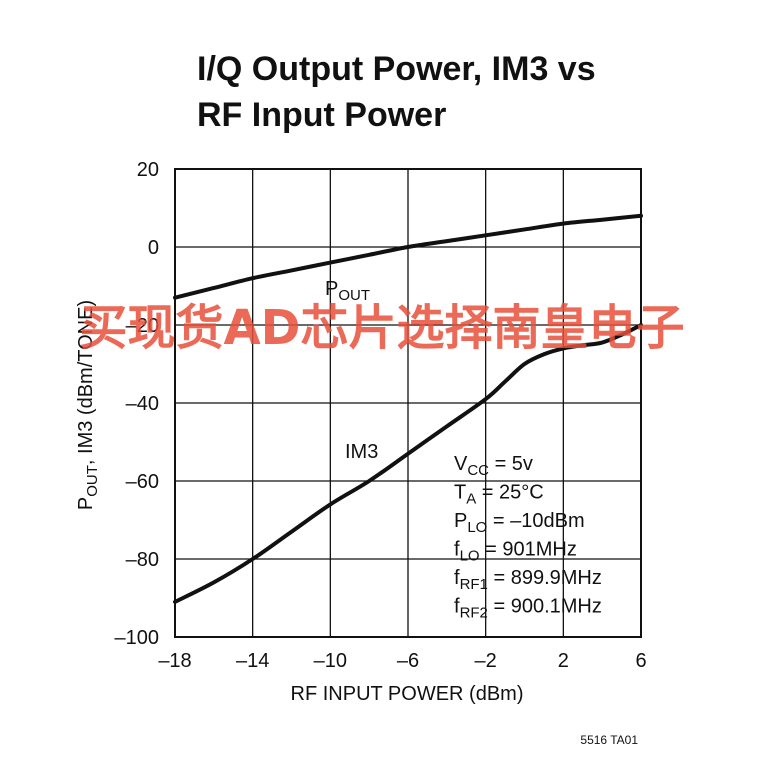 The height and width of the screenshot is (772, 765). I want to click on y-tick-label: –100, so click(137, 638).